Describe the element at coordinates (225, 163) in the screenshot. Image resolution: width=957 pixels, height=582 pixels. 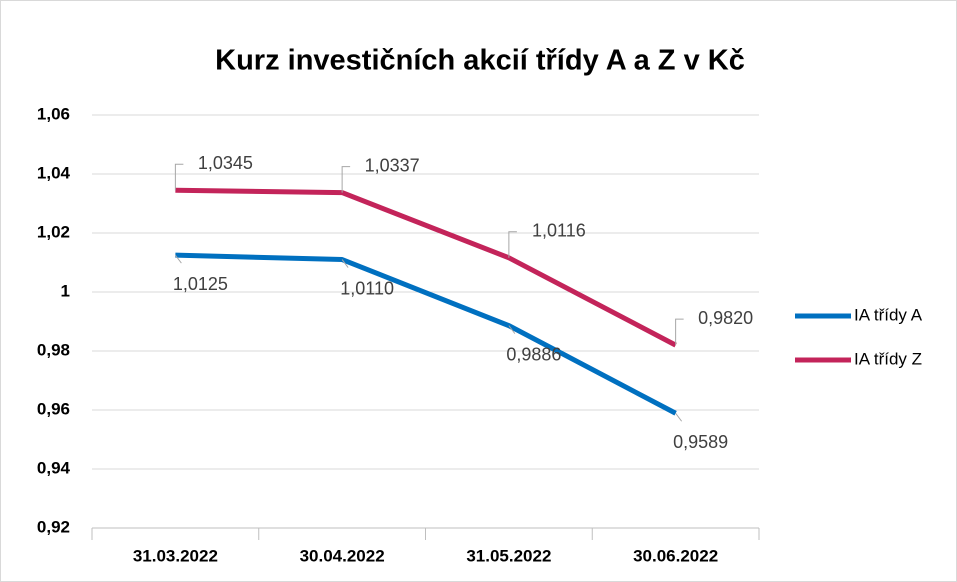
I see `data-label: 1,0345` at that location.